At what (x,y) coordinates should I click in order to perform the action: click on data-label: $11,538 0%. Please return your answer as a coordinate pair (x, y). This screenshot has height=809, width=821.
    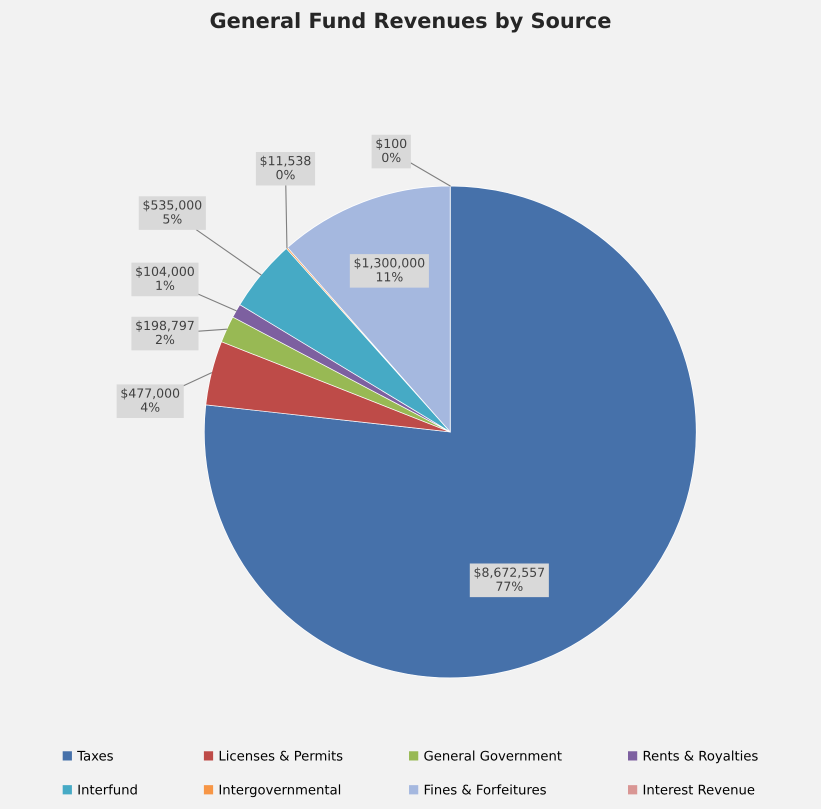
    Looking at the image, I should click on (285, 168).